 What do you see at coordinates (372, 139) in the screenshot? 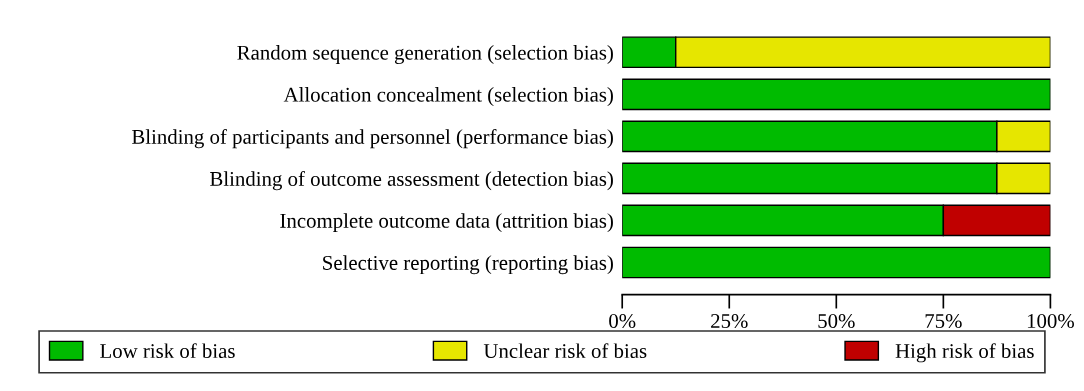
I see `y-tick-label: Blinding of participants and personnel (performance bias)` at bounding box center [372, 139].